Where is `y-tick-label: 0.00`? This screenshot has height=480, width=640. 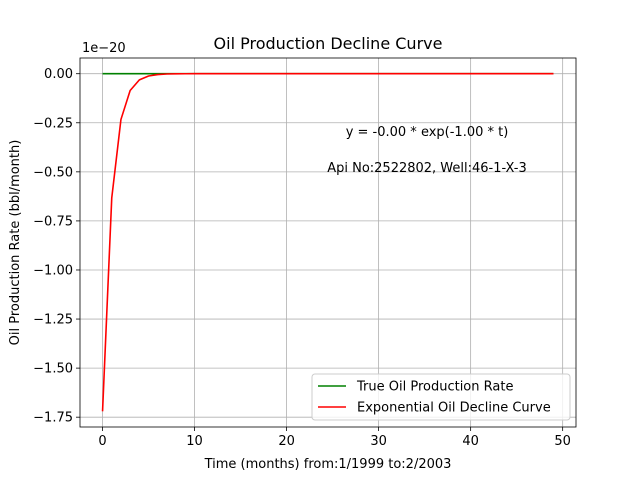 y-tick-label: 0.00 is located at coordinates (58, 74).